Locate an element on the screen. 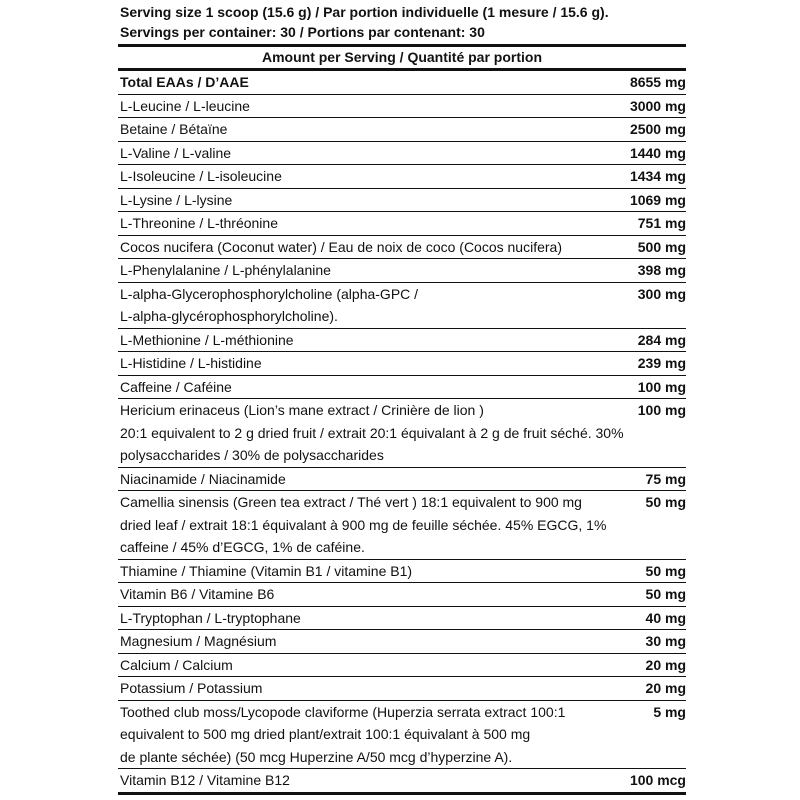  nutrient-name: L-Threonine / L-thréonine is located at coordinates (376, 223).